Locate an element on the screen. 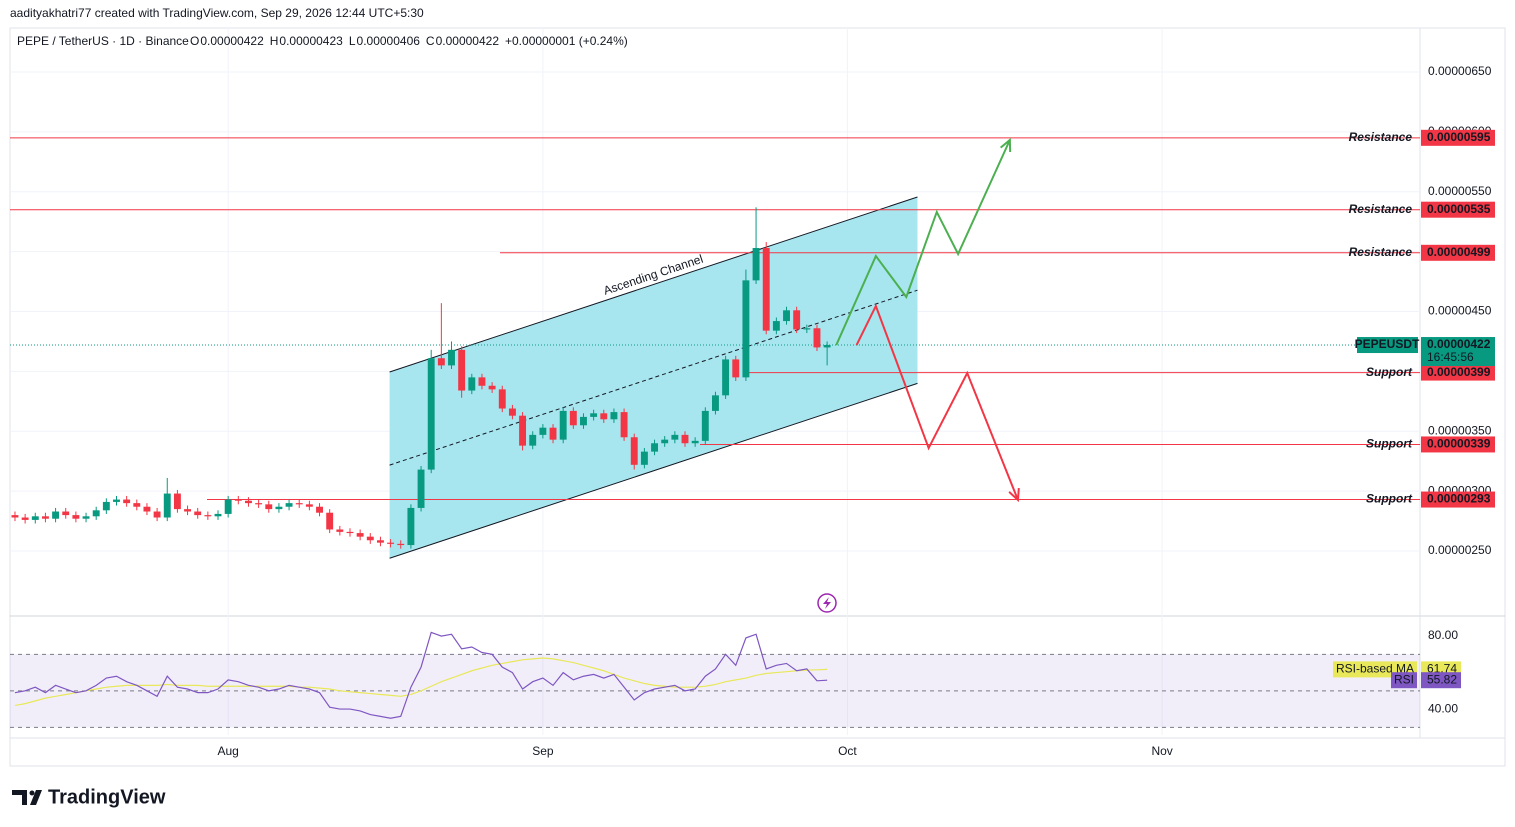 The width and height of the screenshot is (1515, 827). last-name-tag is located at coordinates (1387, 345).